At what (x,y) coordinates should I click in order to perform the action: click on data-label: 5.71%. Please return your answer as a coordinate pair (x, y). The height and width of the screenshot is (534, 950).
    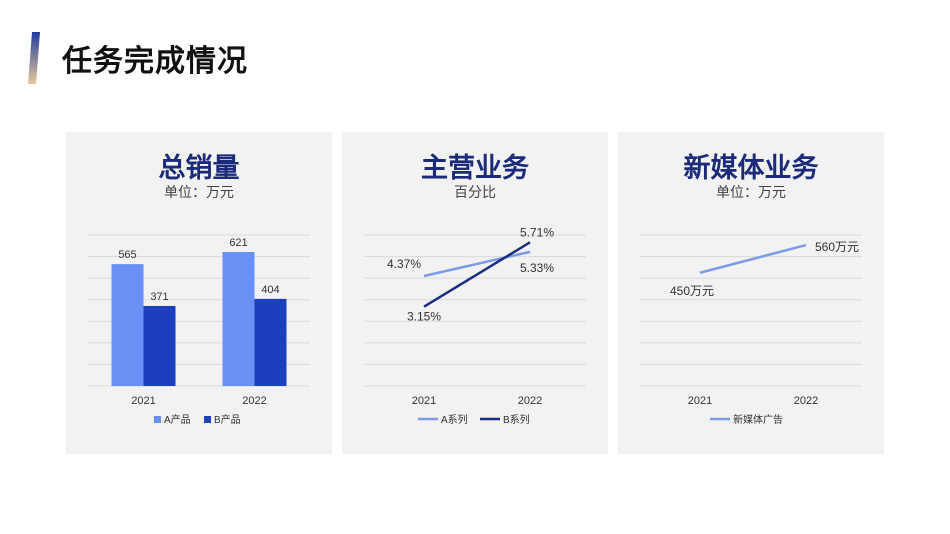
    Looking at the image, I should click on (537, 232).